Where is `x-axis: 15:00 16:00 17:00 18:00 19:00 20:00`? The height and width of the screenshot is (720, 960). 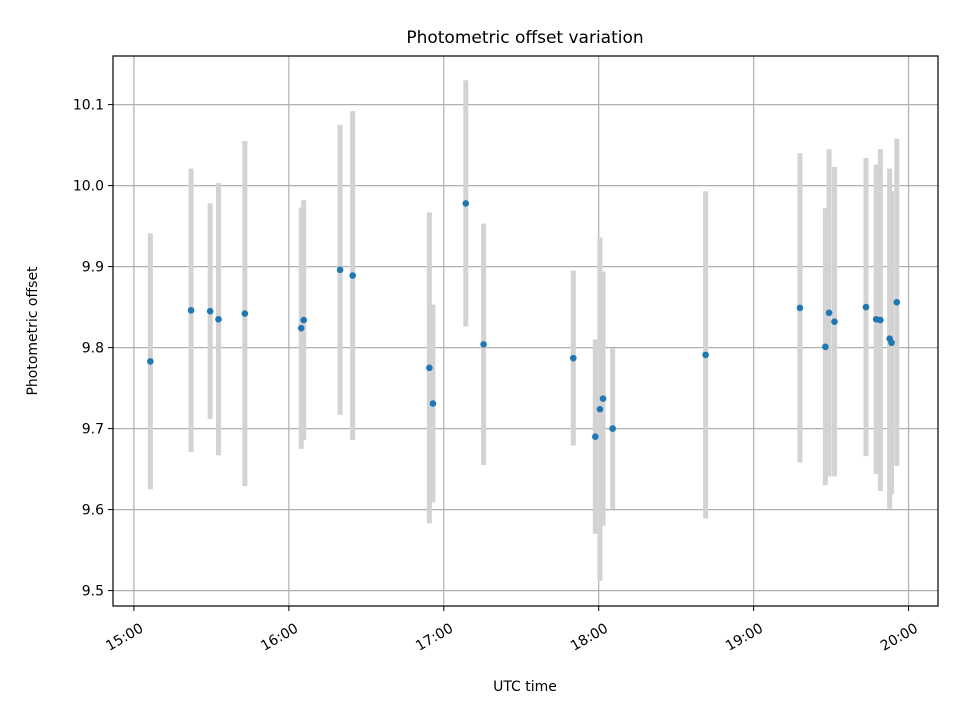
x-axis: 15:00 16:00 17:00 18:00 19:00 20:00 is located at coordinates (512, 630).